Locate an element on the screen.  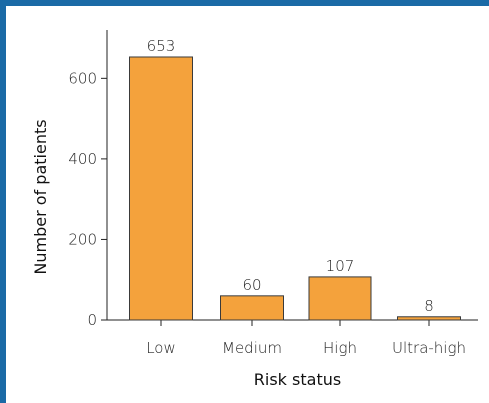
data-label: 107 is located at coordinates (340, 266).